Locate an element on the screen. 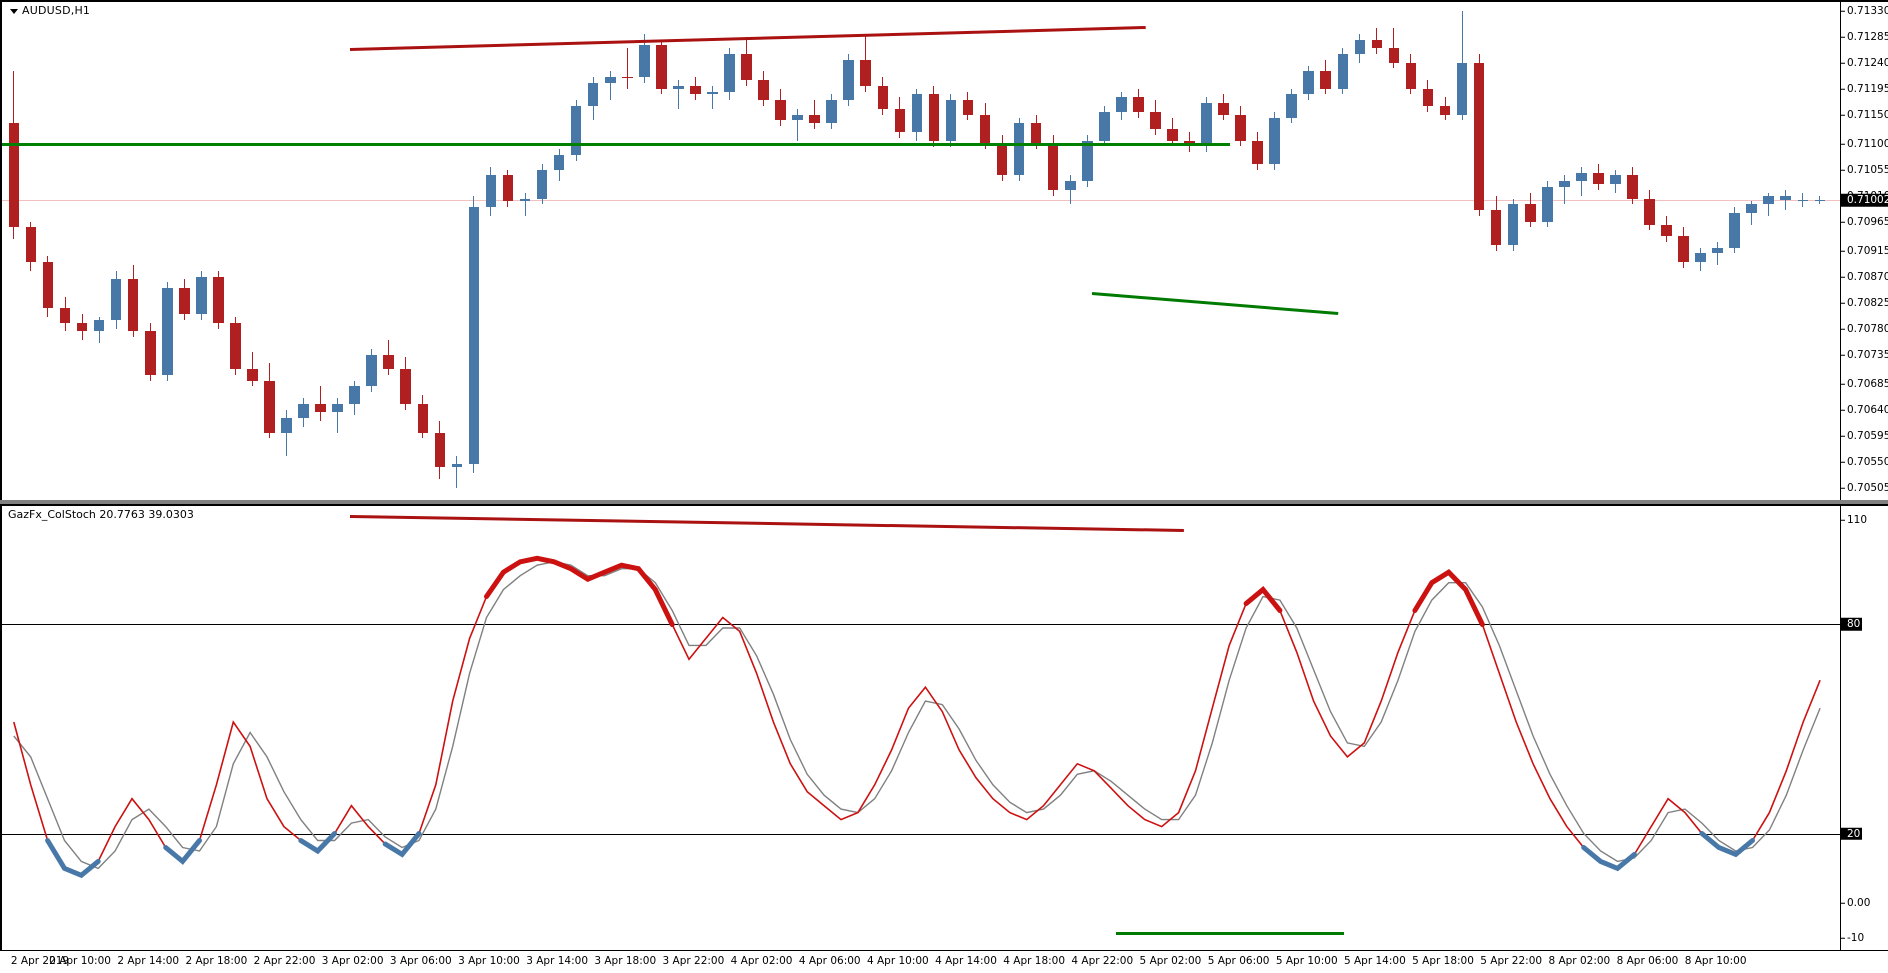 The image size is (1888, 973). time-axis-tick: 8 Apr 02:00 is located at coordinates (1579, 961).